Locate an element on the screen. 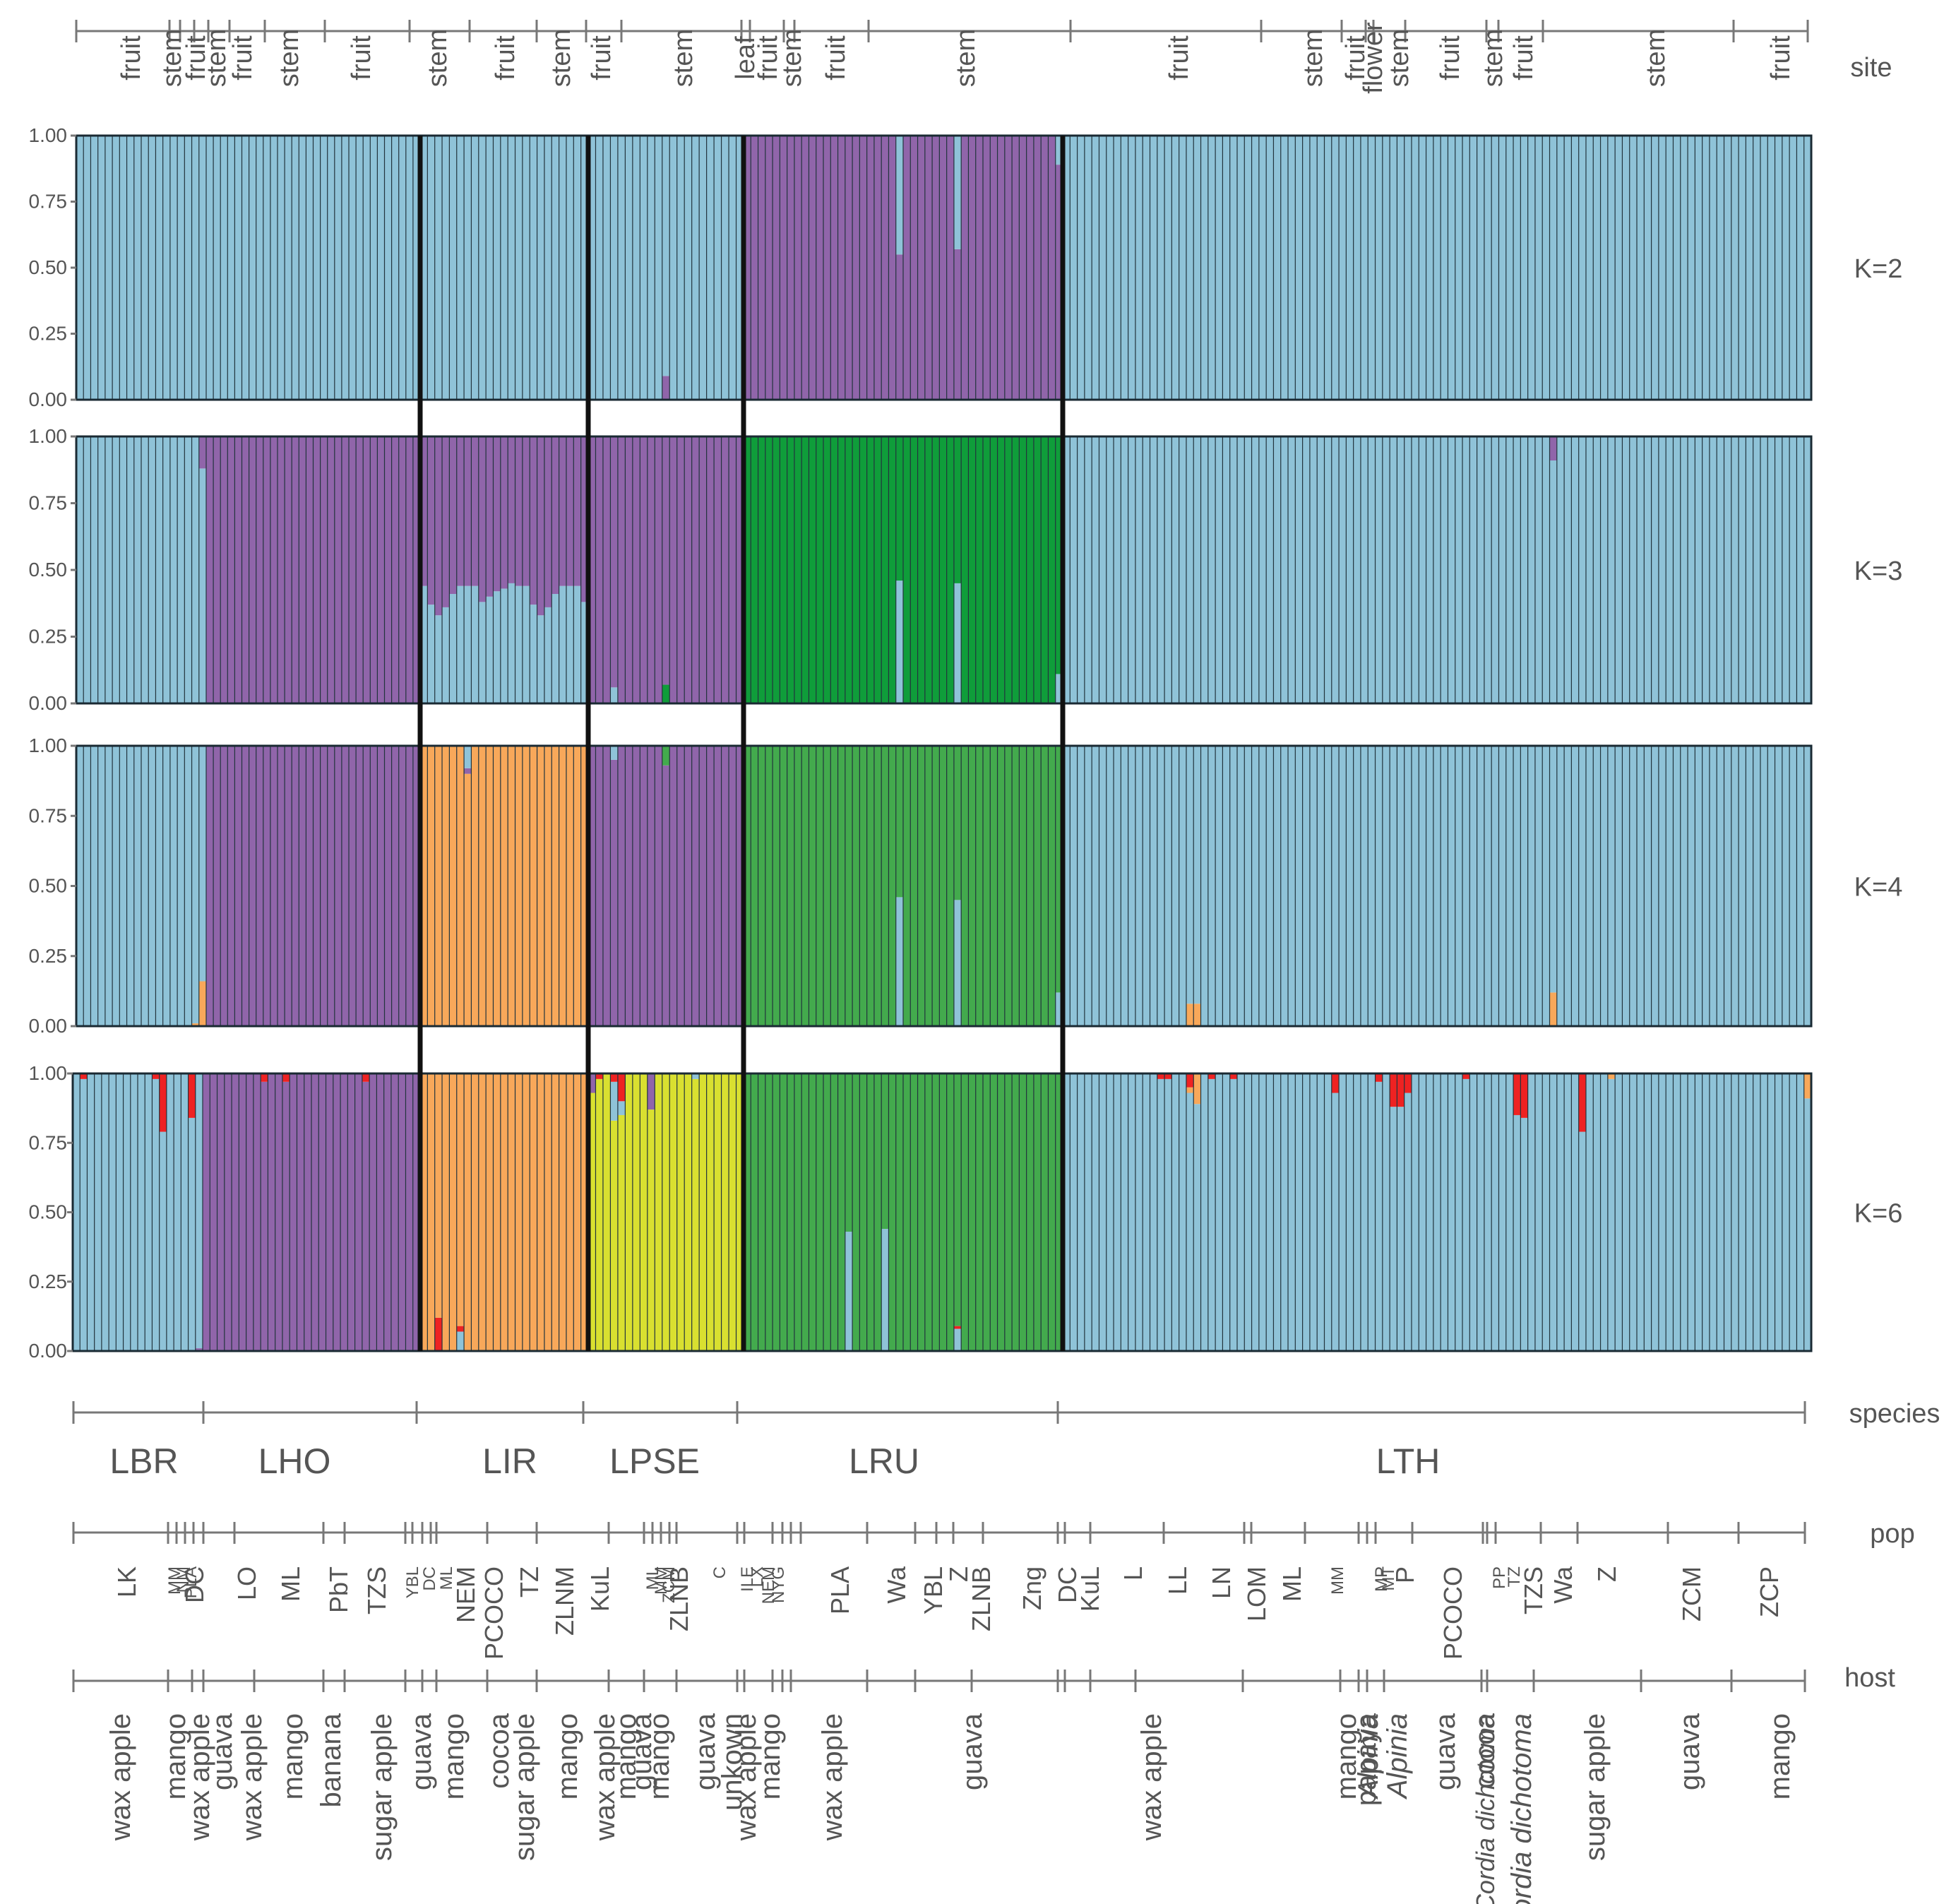  pop-label: NM is located at coordinates (183, 1580).